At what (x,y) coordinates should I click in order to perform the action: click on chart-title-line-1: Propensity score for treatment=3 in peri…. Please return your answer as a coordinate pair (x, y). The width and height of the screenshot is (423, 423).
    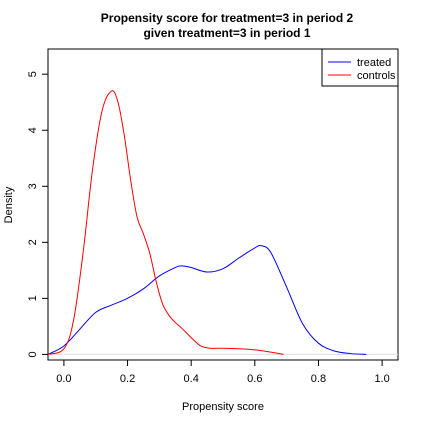
    Looking at the image, I should click on (227, 18).